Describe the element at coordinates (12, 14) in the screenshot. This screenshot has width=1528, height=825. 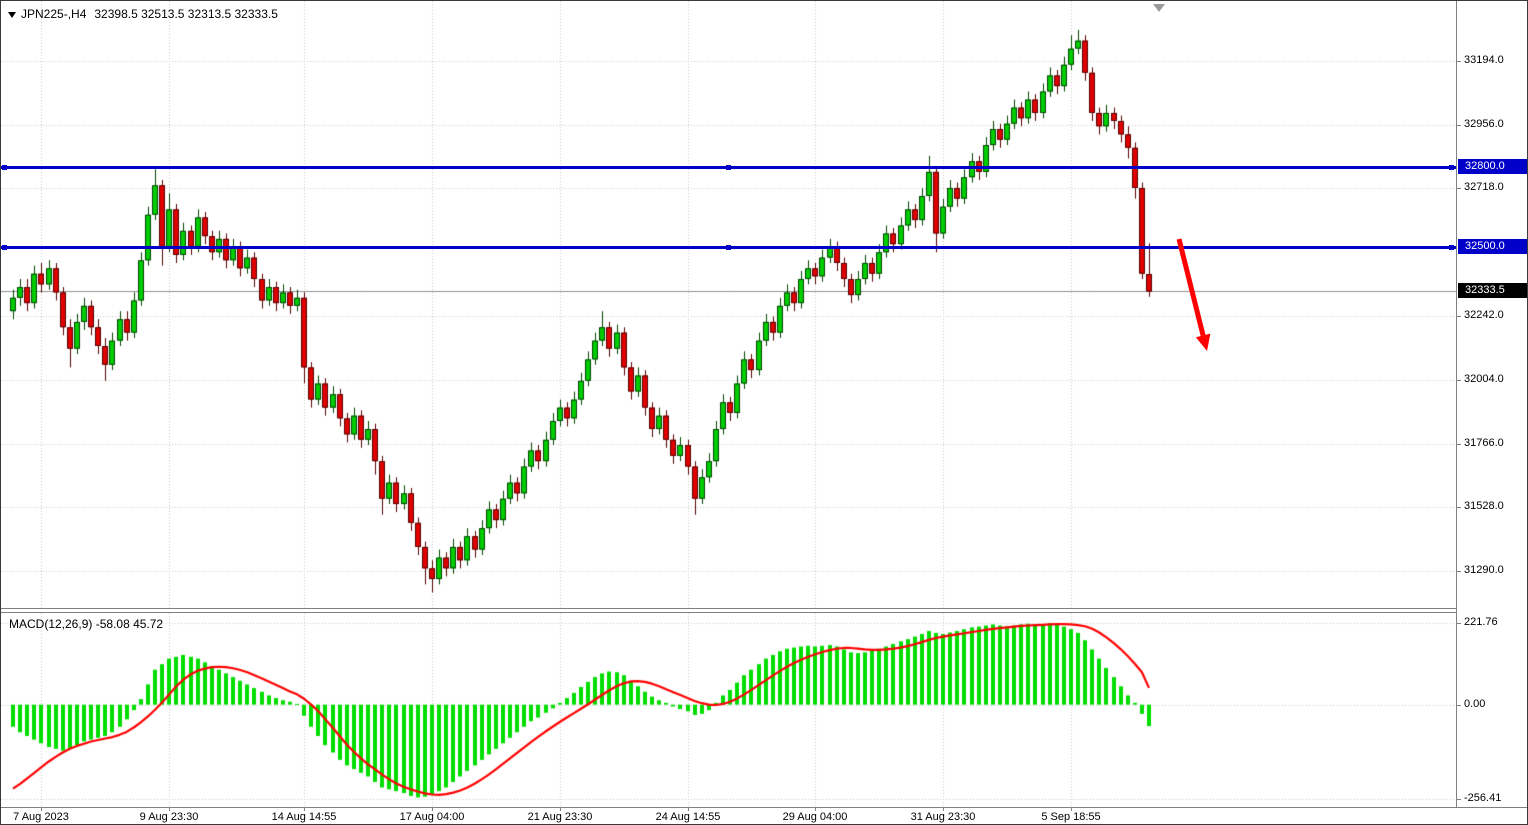
I see `symbol-expand-icon` at that location.